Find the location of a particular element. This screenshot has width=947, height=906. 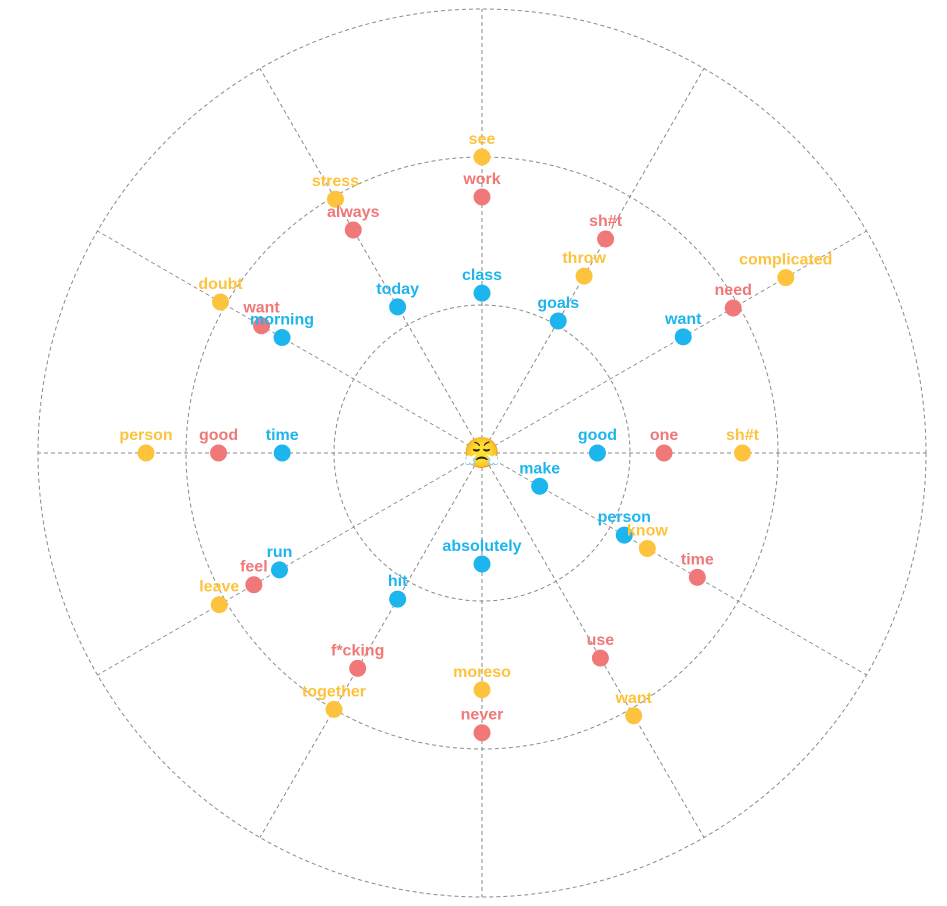

term-label: feel is located at coordinates (254, 567).